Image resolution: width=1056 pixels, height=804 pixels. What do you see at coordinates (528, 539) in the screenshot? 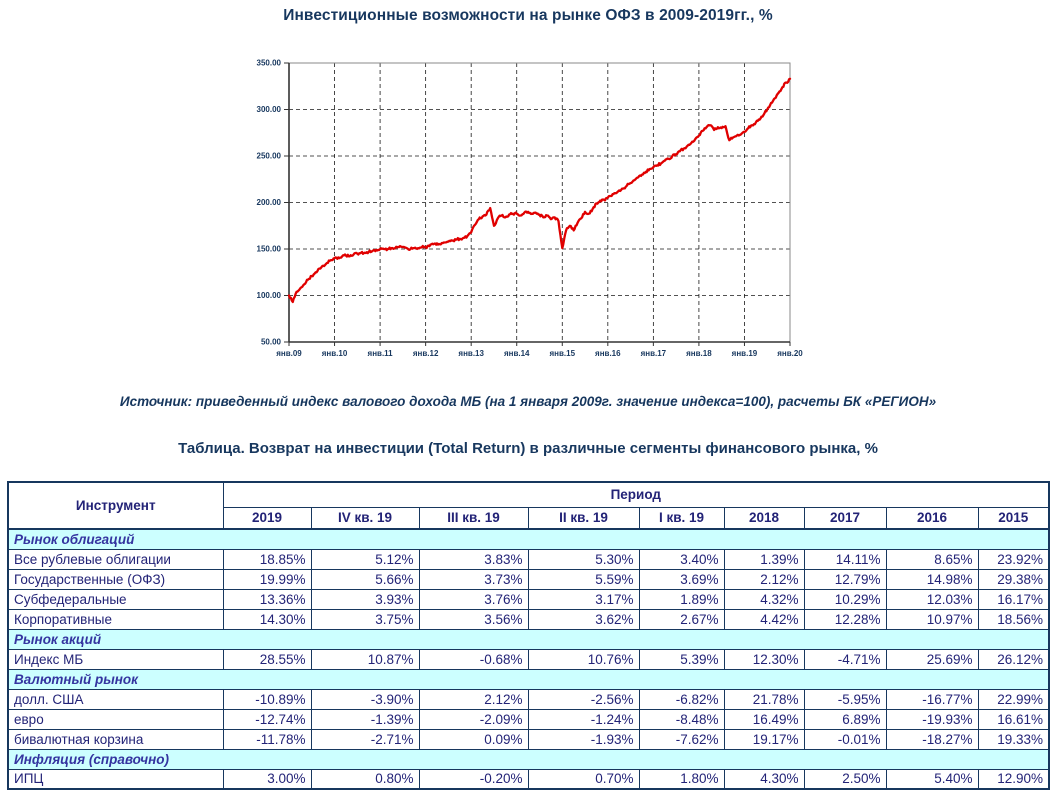
I see `section-row: Рынок облигаций` at bounding box center [528, 539].